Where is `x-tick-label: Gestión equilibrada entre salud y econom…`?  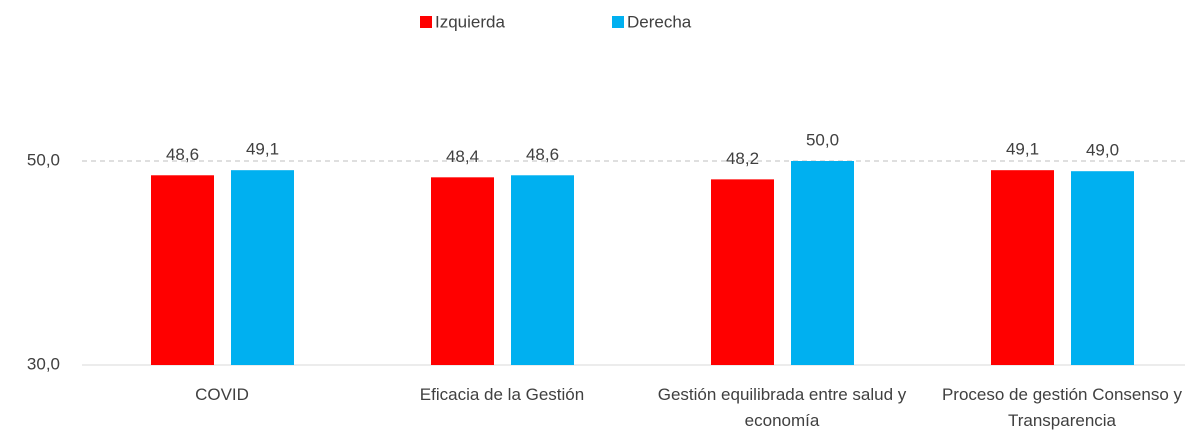
x-tick-label: Gestión equilibrada entre salud y econom… is located at coordinates (782, 407).